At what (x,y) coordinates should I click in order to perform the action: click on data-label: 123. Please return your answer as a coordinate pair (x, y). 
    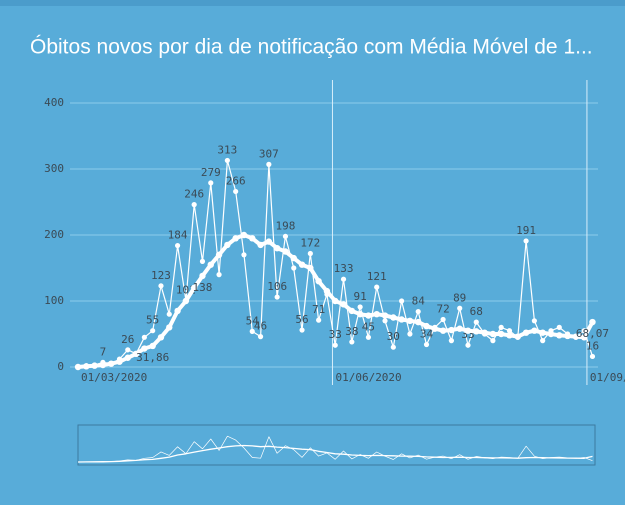
    Looking at the image, I should click on (161, 275).